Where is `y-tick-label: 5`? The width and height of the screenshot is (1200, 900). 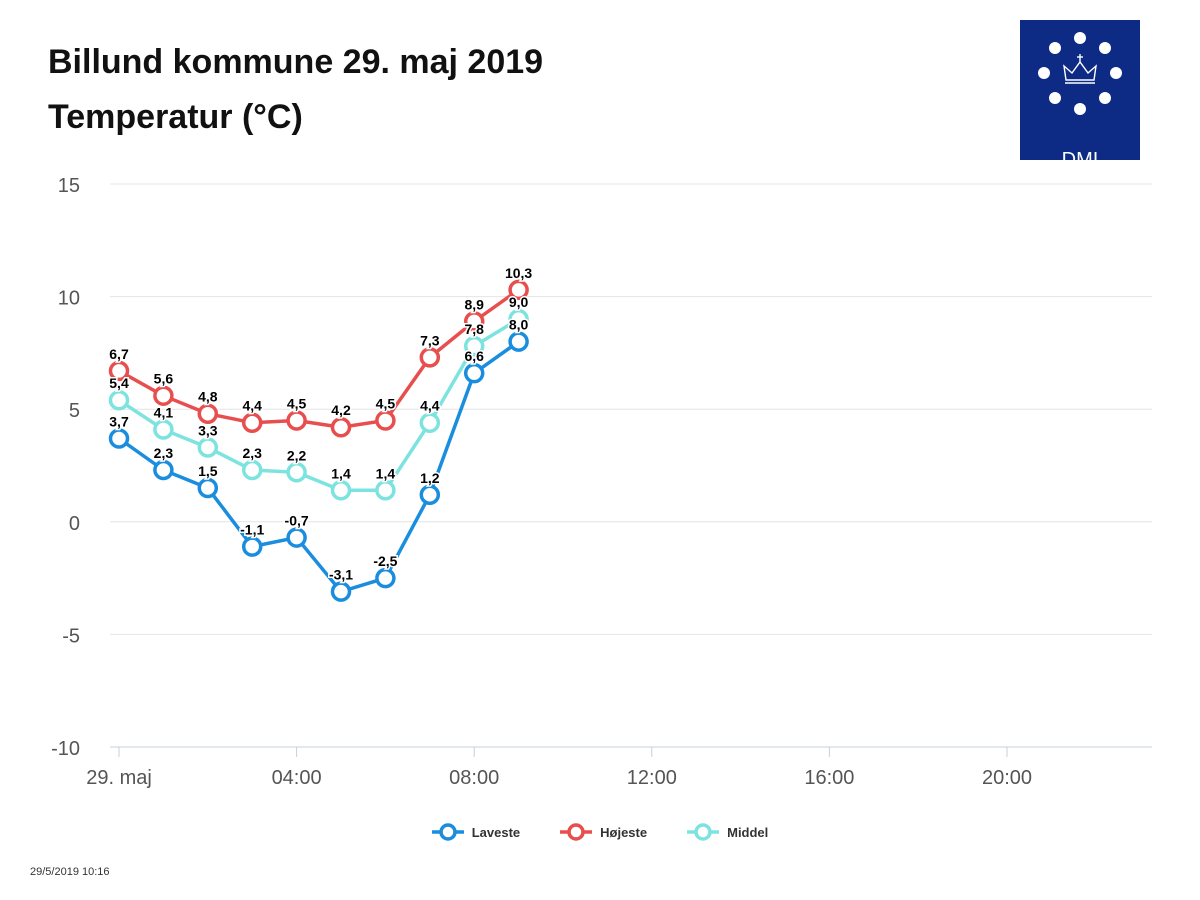 y-tick-label: 5 is located at coordinates (74, 411).